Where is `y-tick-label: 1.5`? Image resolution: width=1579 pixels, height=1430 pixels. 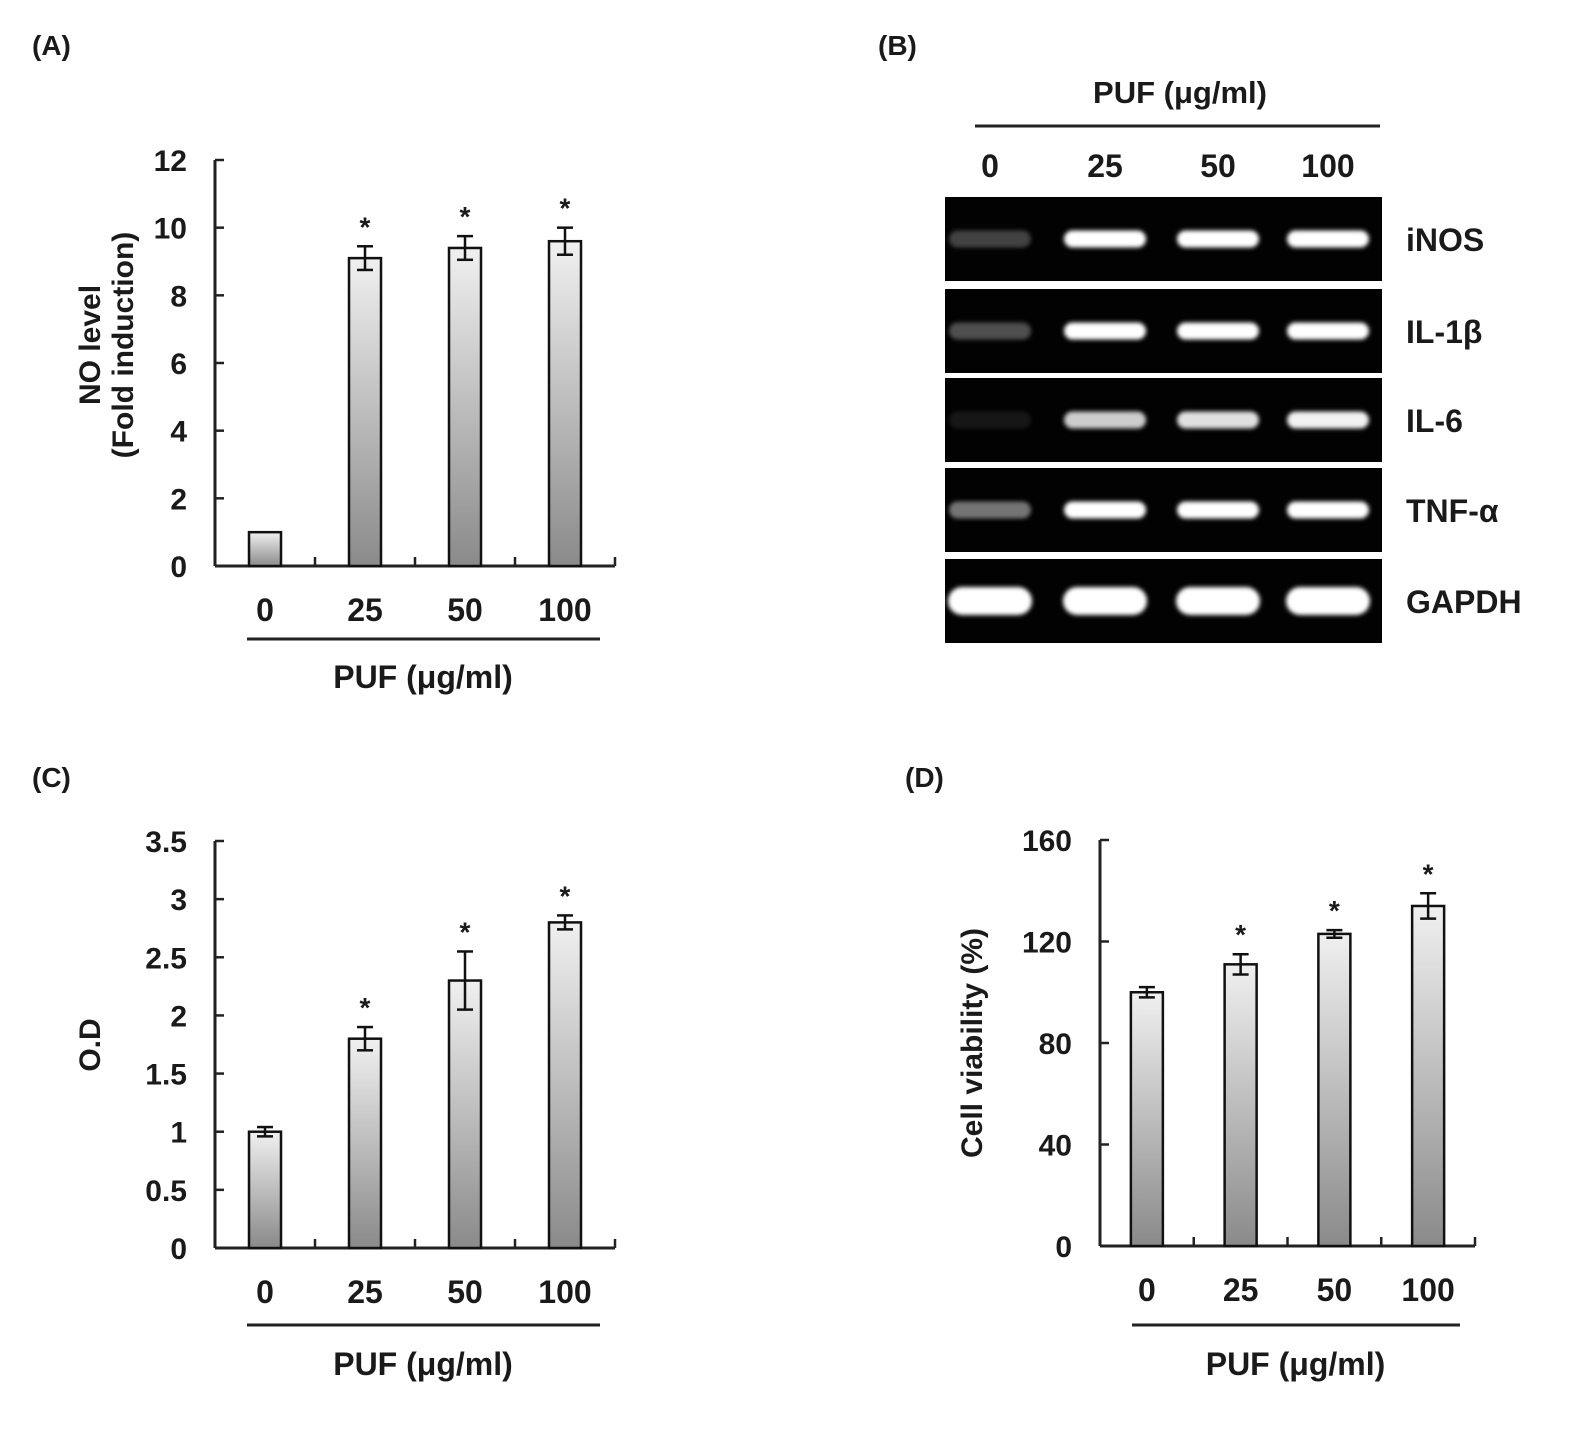 y-tick-label: 1.5 is located at coordinates (166, 1075).